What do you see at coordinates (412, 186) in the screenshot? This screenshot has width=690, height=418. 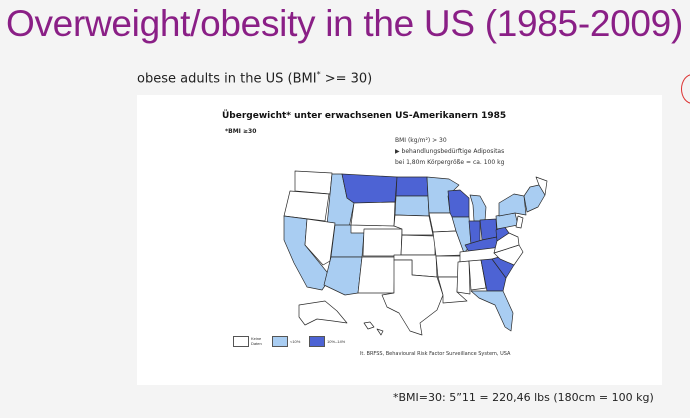 I see `state-nd` at bounding box center [412, 186].